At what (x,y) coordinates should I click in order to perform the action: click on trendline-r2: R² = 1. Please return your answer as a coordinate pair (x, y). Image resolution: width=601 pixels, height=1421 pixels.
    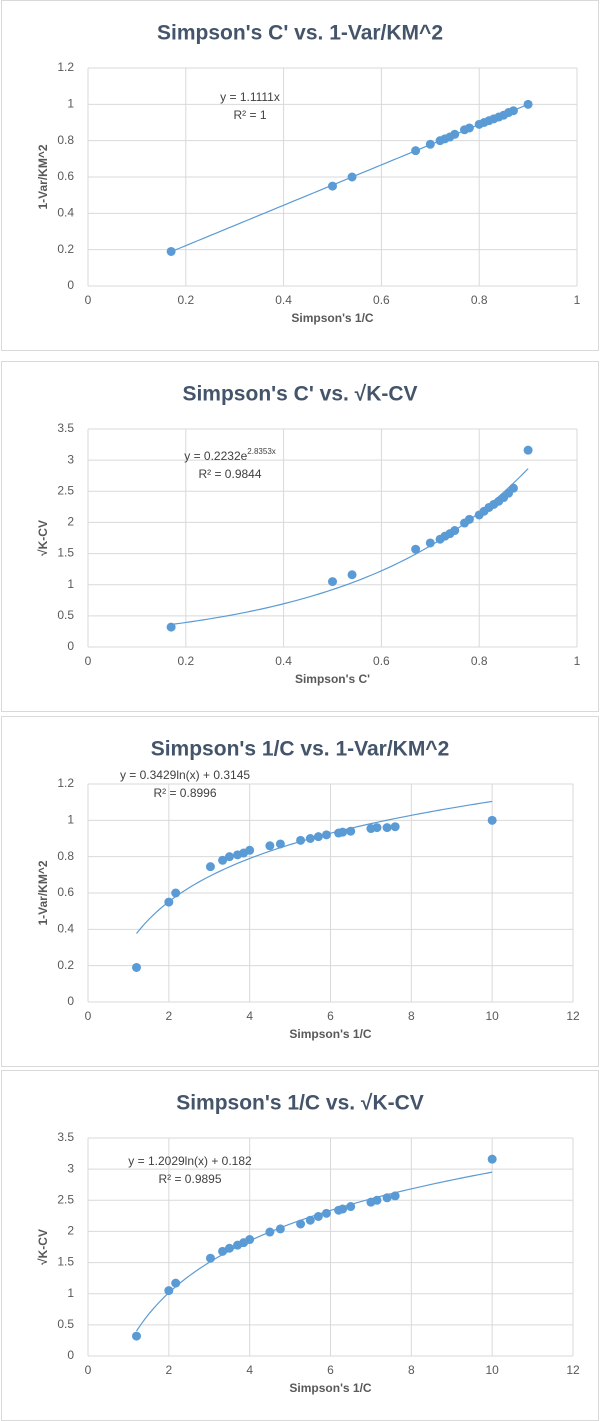
    Looking at the image, I should click on (249, 115).